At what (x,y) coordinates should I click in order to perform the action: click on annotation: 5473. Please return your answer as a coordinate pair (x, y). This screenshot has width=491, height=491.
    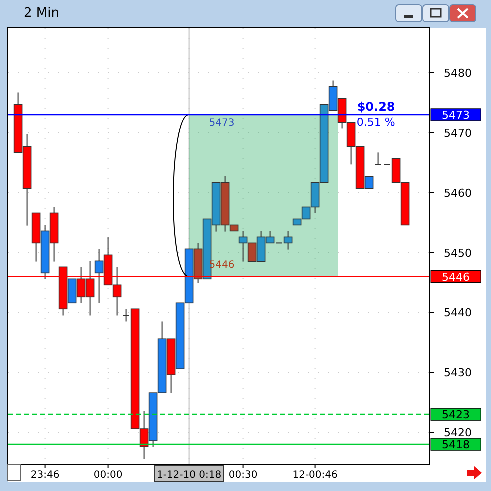
    Looking at the image, I should click on (222, 123).